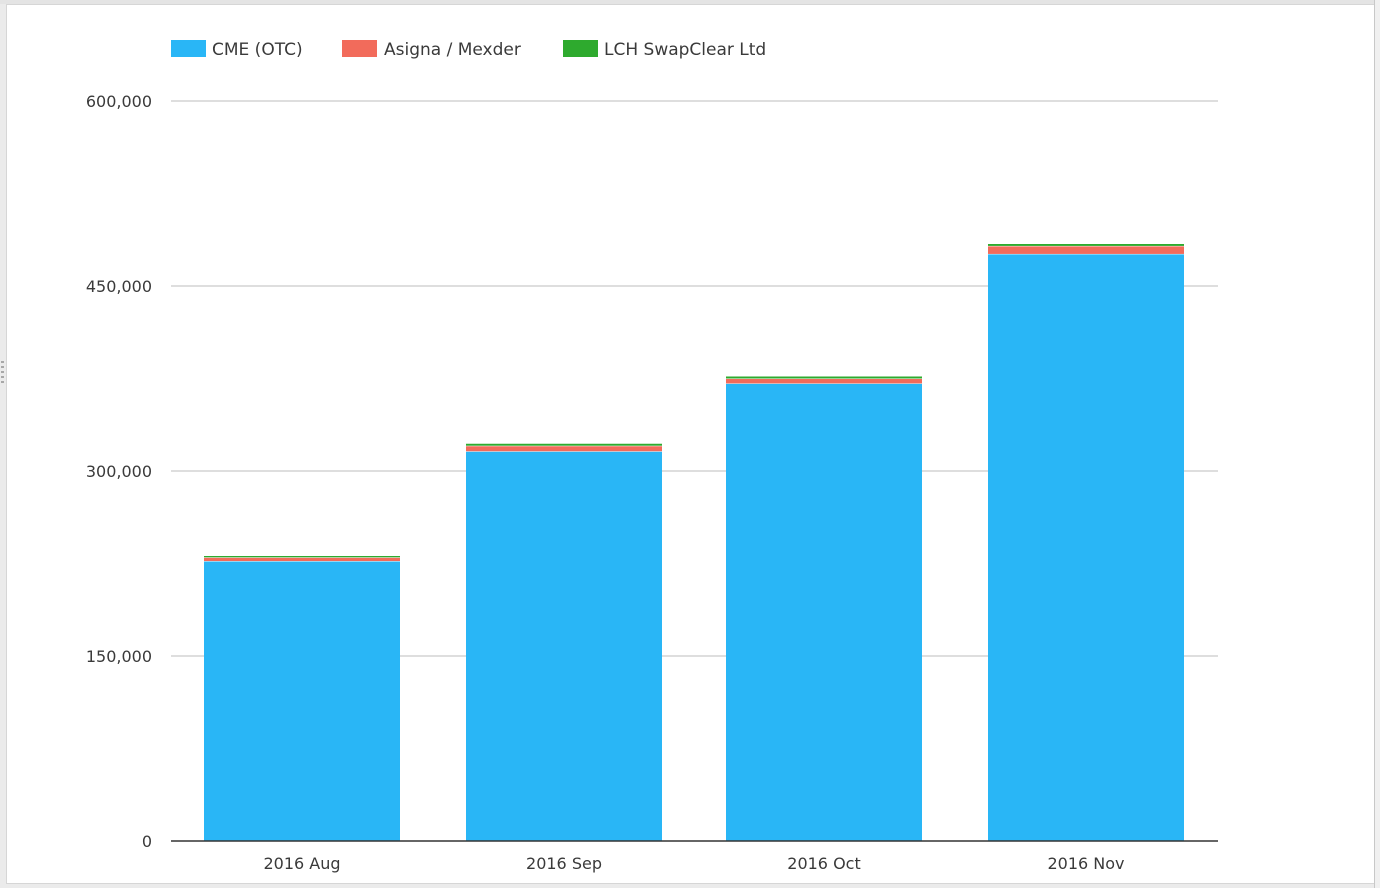  What do you see at coordinates (119, 101) in the screenshot?
I see `y-tick-label: 600,000` at bounding box center [119, 101].